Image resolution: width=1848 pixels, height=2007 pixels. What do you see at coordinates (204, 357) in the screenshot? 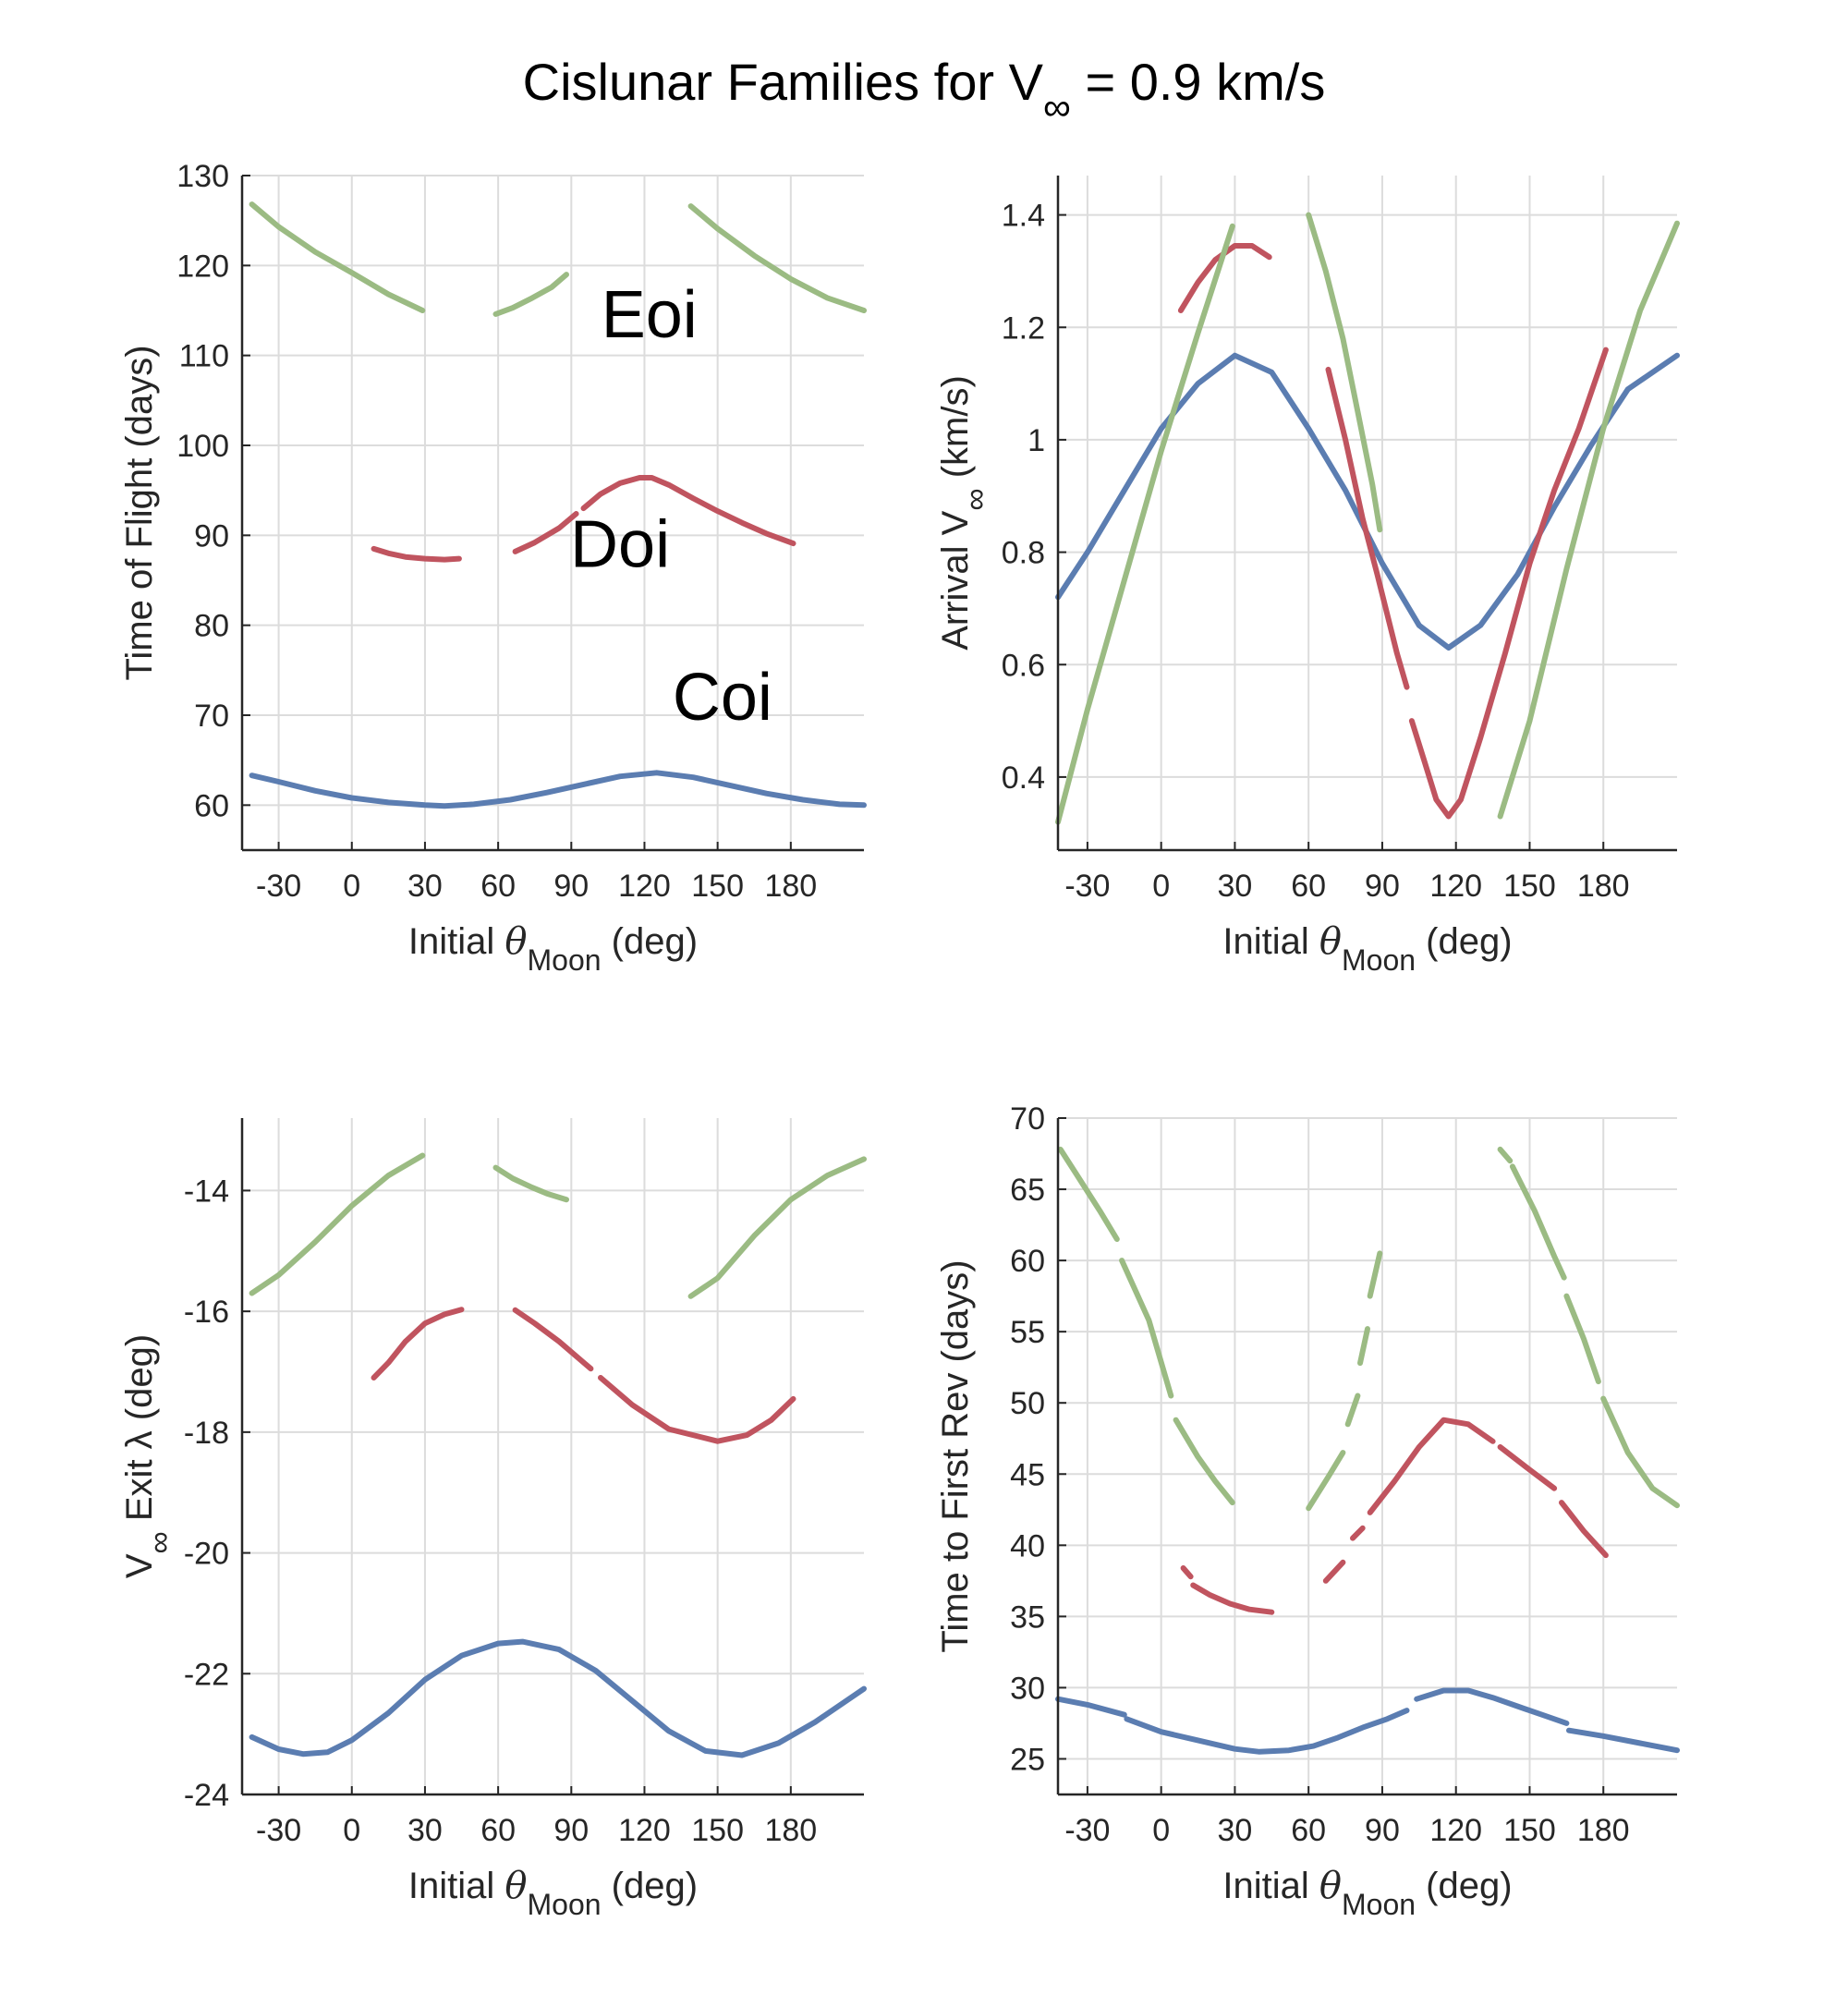
I see `y-tick-label: 110` at bounding box center [204, 357].